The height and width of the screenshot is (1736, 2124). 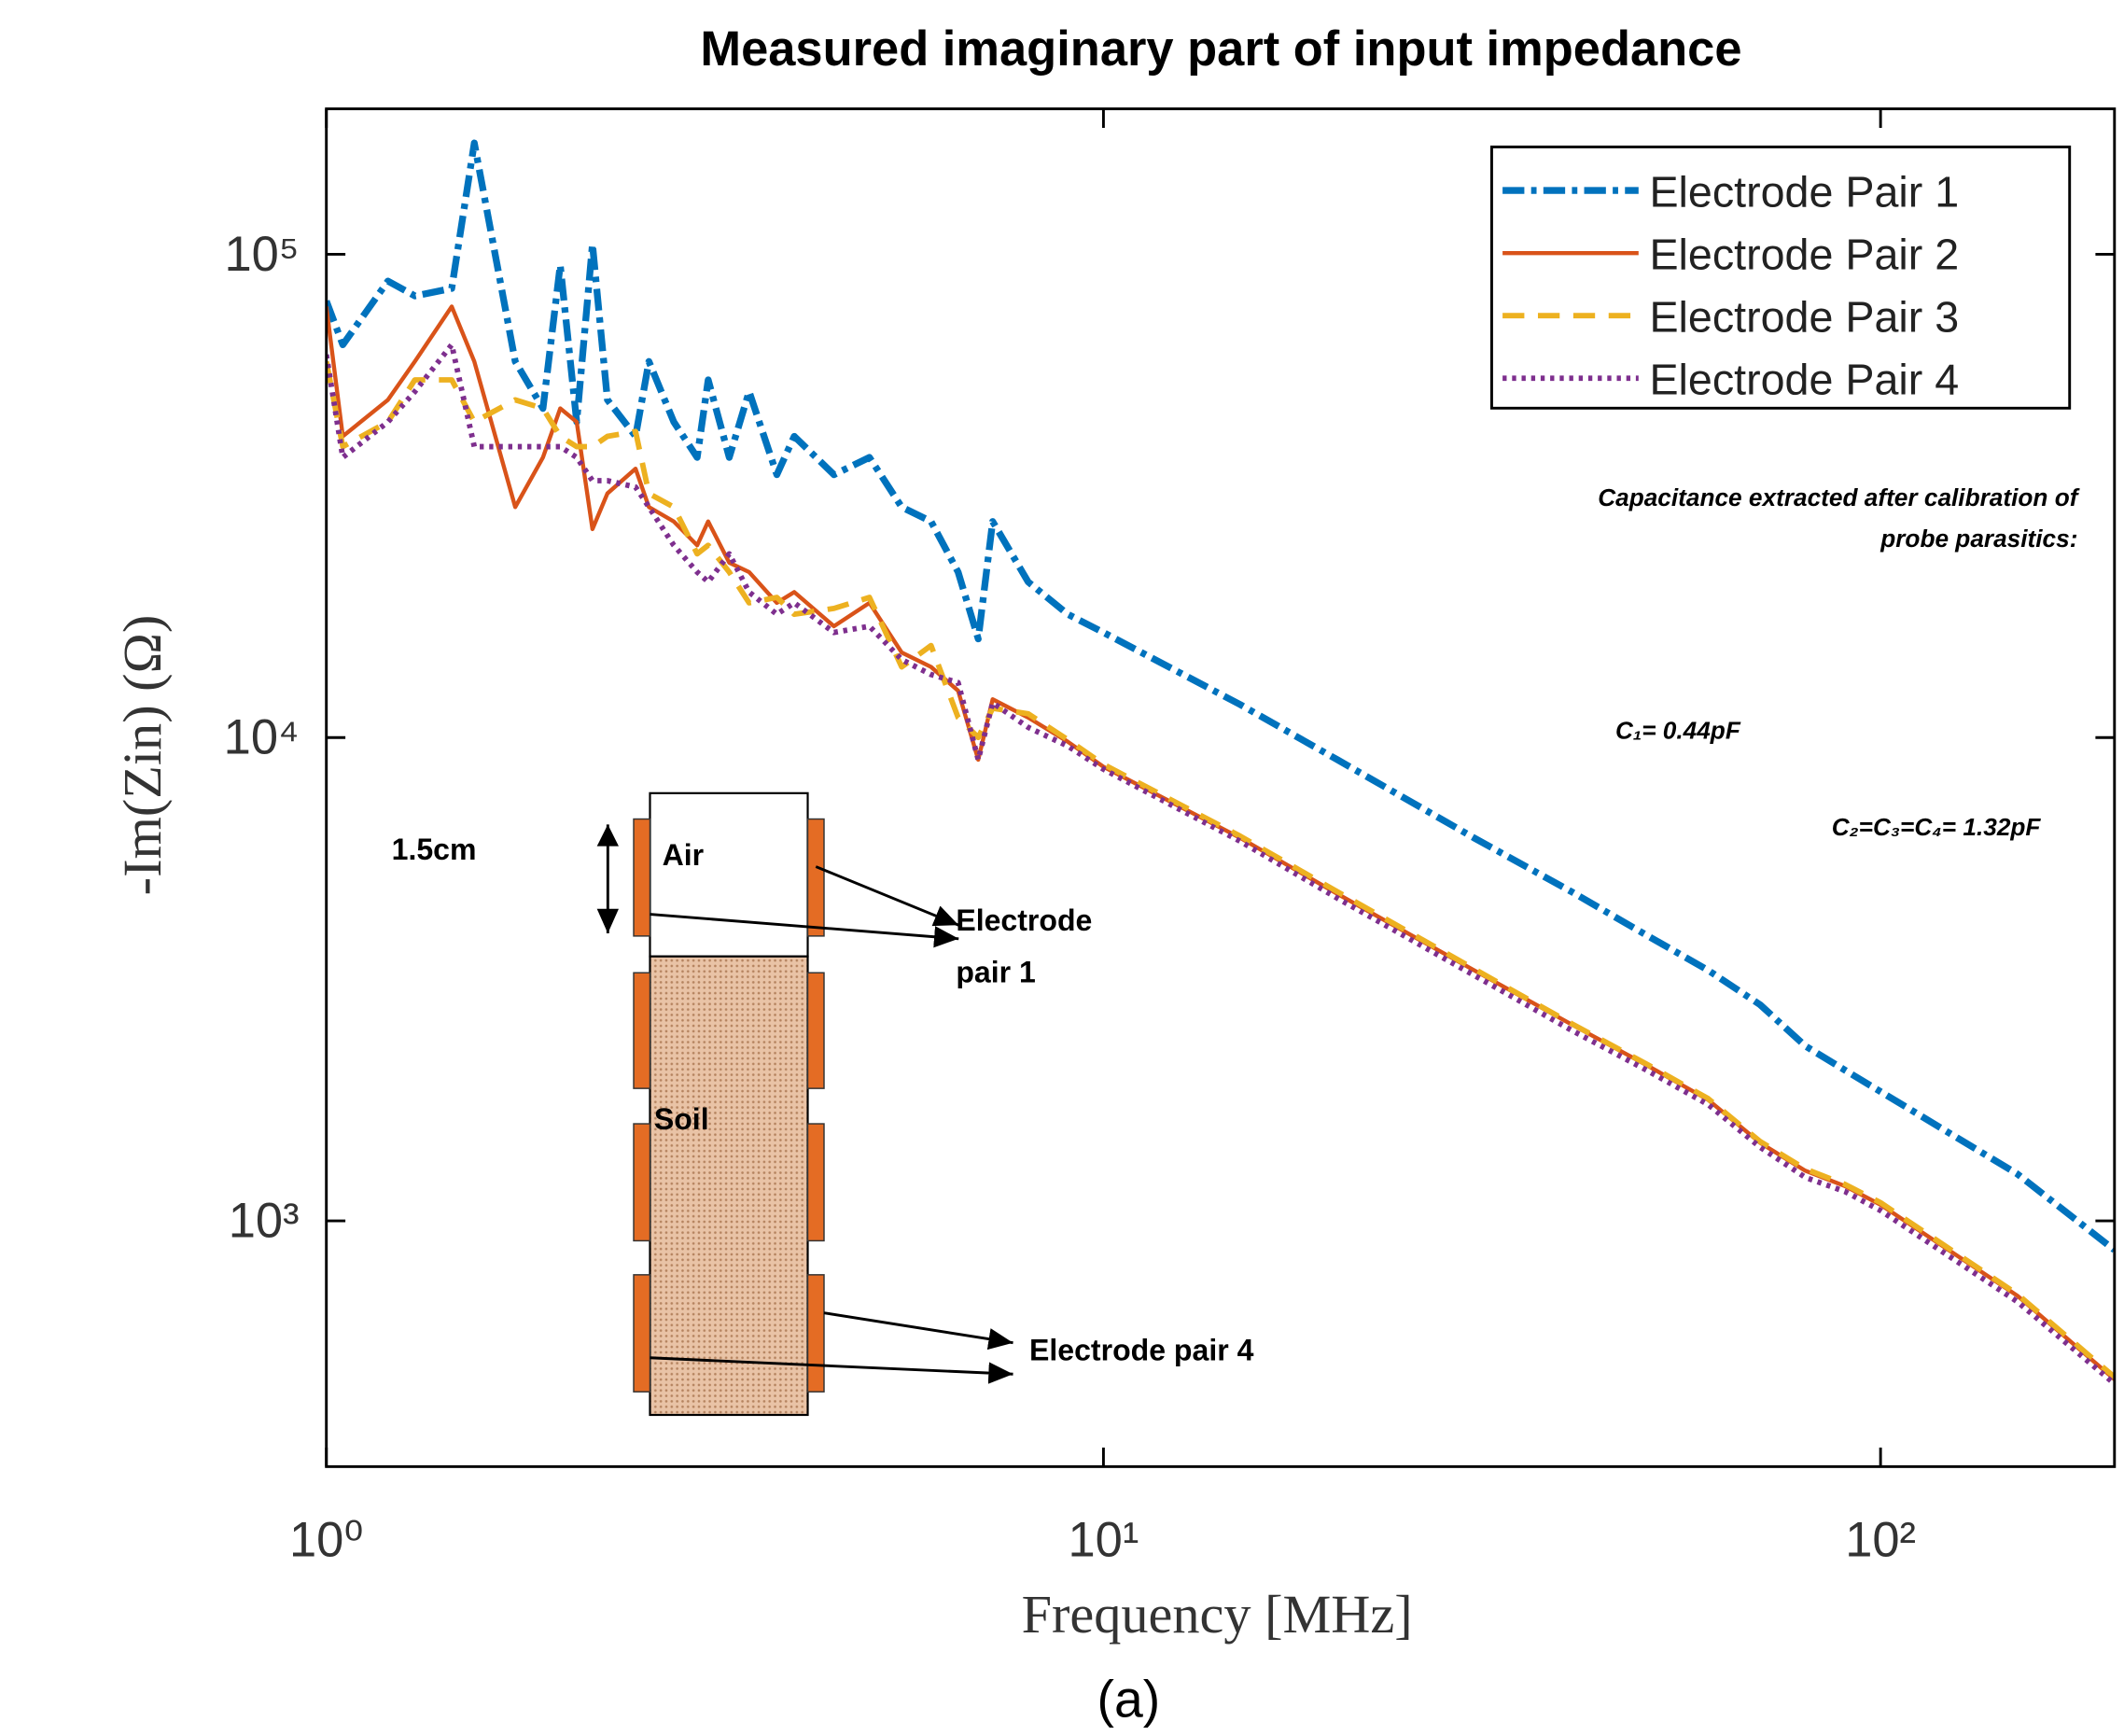 What do you see at coordinates (1678, 731) in the screenshot?
I see `annotation: C₁= 0.44pF` at bounding box center [1678, 731].